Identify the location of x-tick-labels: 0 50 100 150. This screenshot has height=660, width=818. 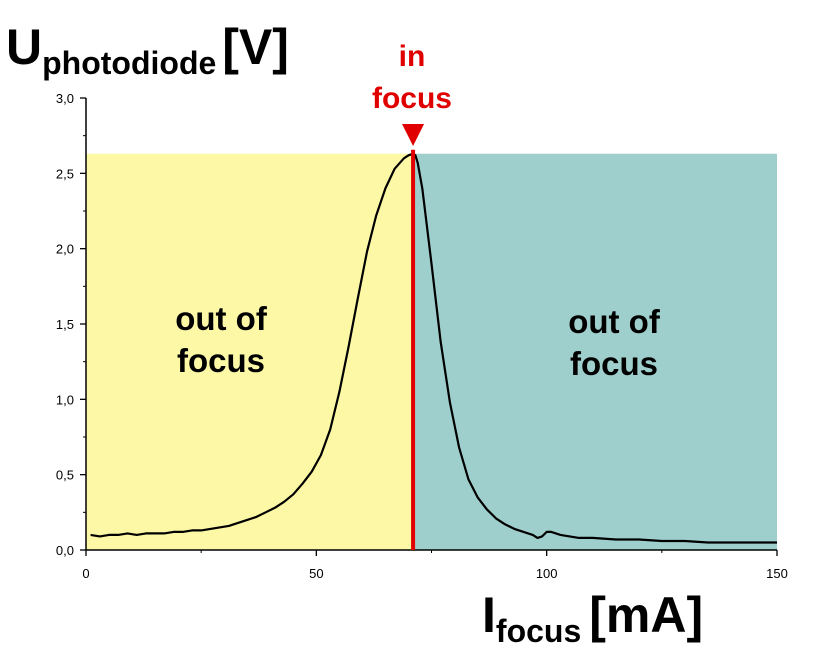
(434, 573).